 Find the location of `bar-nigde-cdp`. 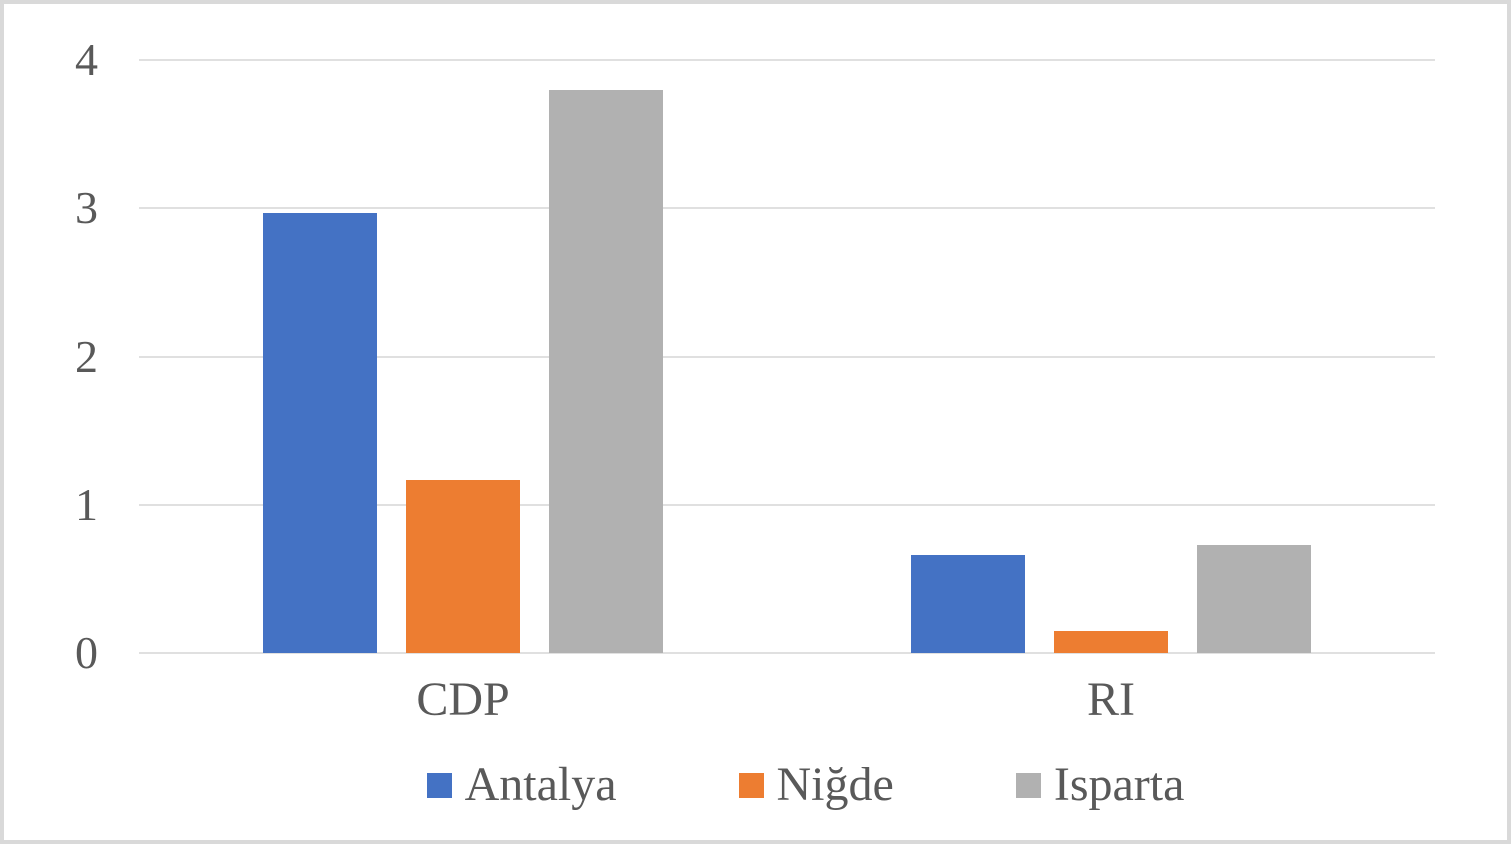

bar-nigde-cdp is located at coordinates (463, 566).